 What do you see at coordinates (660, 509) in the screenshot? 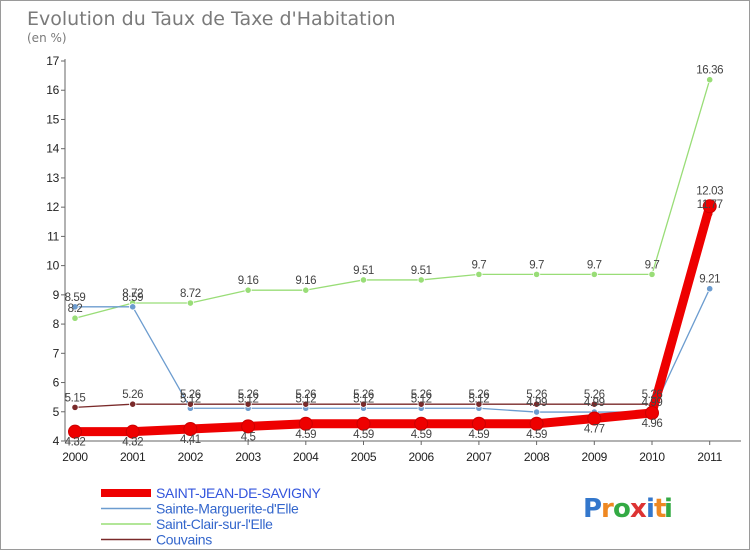
I see `logo-letter: t` at bounding box center [660, 509].